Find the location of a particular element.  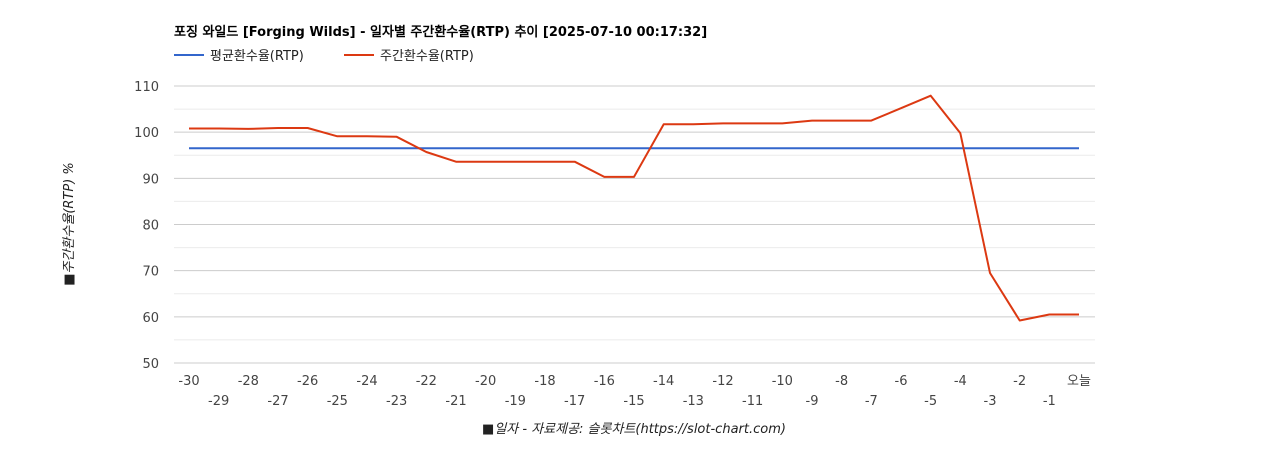

legend-label-weekly: 주간환수율(RTP) is located at coordinates (427, 56).